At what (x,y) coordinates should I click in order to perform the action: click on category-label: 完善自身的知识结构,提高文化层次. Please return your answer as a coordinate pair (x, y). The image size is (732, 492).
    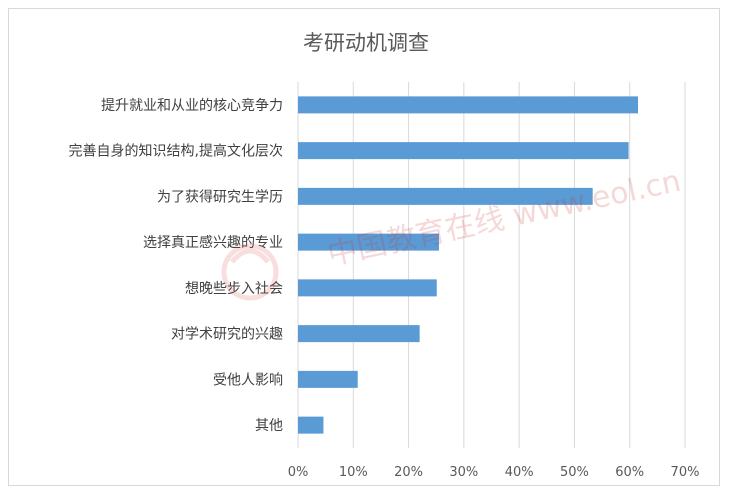
    Looking at the image, I should click on (176, 151).